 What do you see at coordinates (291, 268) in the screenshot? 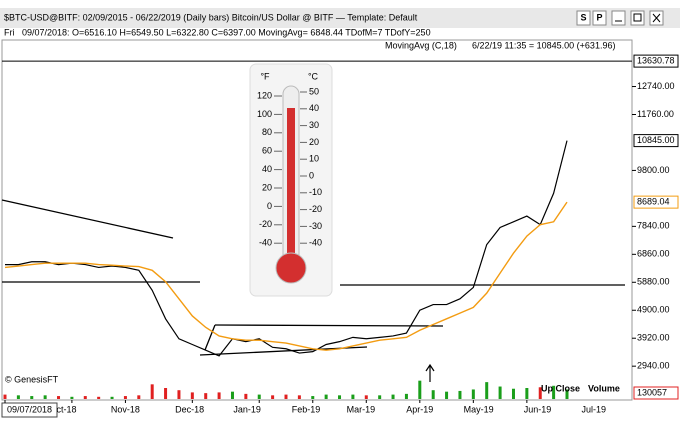
I see `thermometer-bulb` at bounding box center [291, 268].